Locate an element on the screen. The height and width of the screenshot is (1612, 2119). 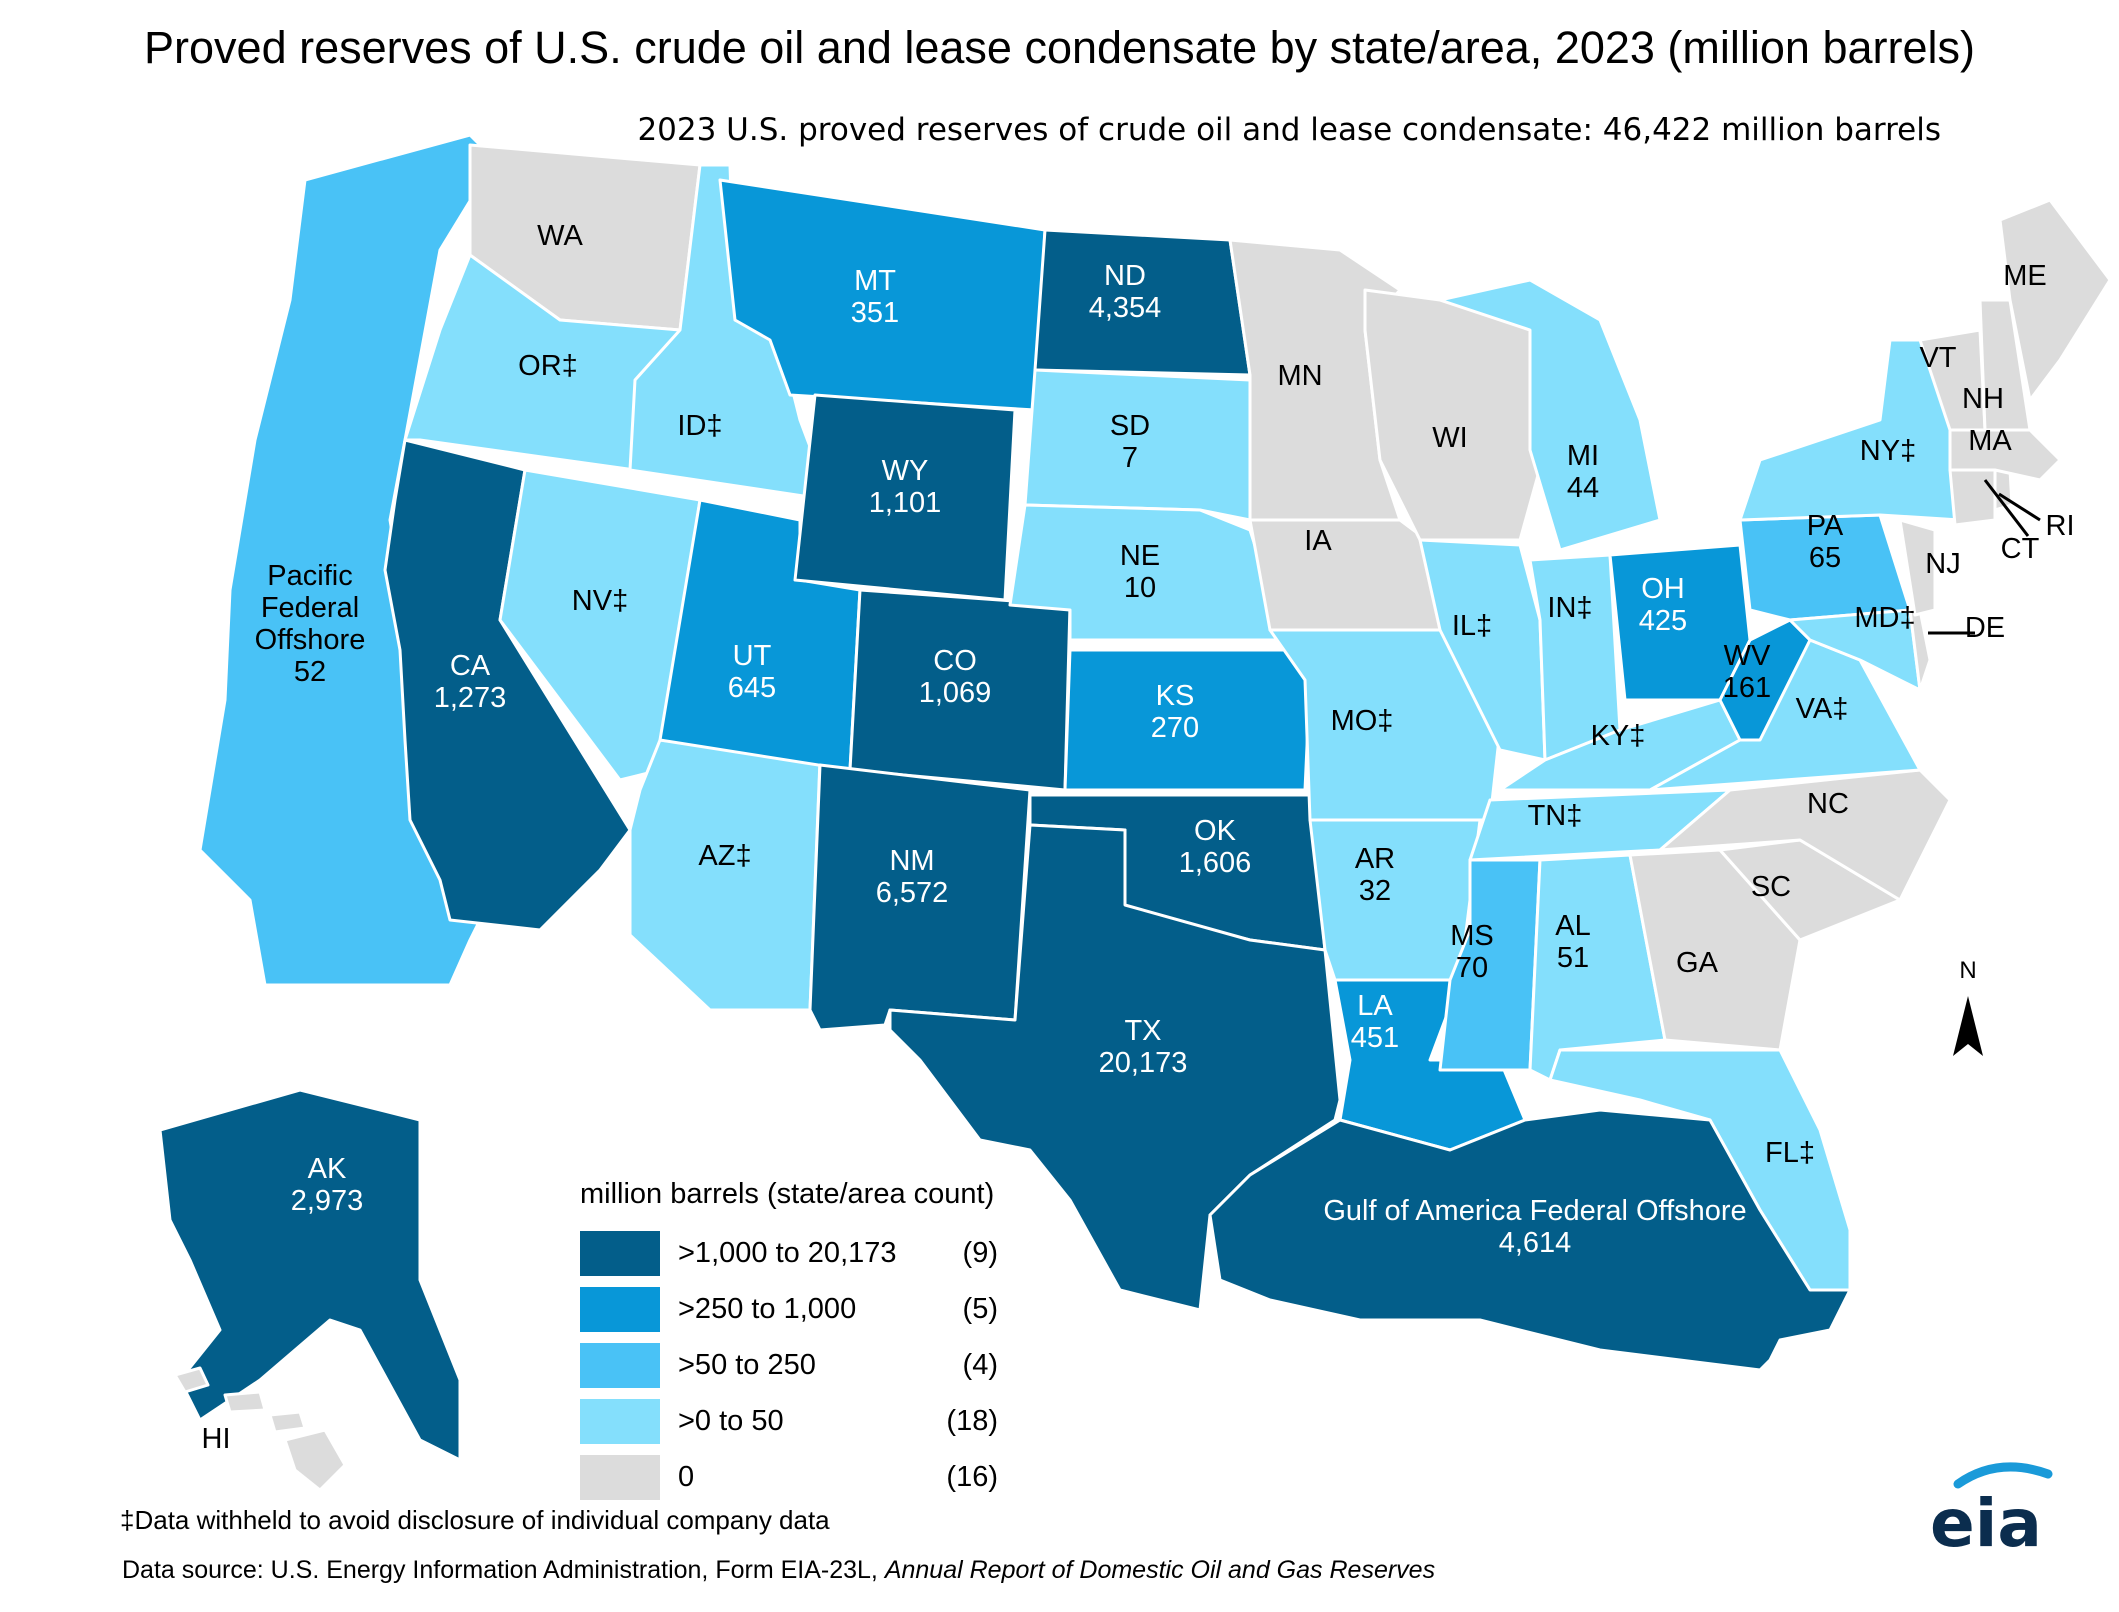
region-nv is located at coordinates (600, 625).